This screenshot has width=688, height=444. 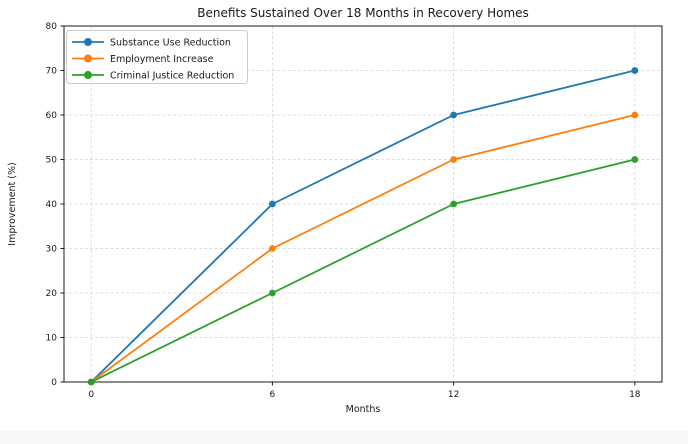 I want to click on y-tick-label: 20, so click(x=52, y=294).